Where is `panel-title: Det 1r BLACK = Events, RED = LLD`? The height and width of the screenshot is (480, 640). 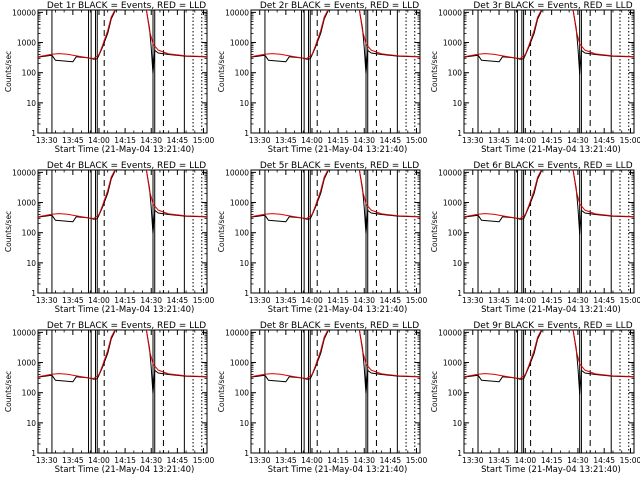
panel-title: Det 1r BLACK = Events, RED = LLD is located at coordinates (126, 6).